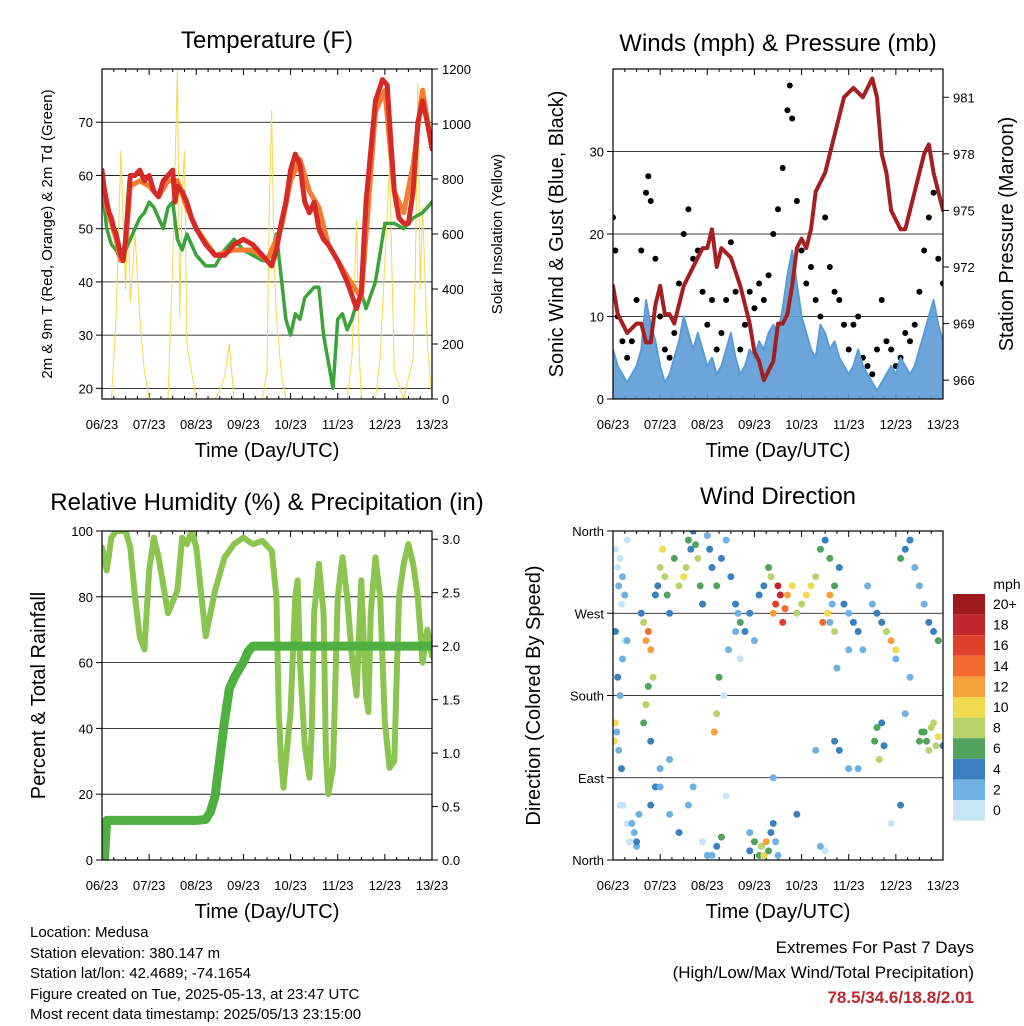  Describe the element at coordinates (86, 663) in the screenshot. I see `y-tick-label: 60` at that location.